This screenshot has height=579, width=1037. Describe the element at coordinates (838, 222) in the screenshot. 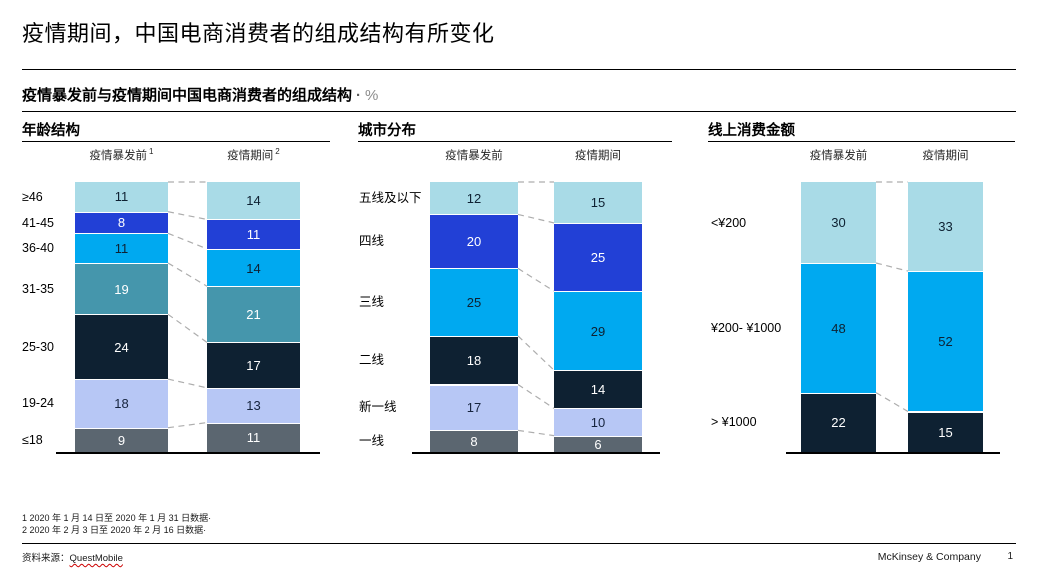

I see `bar-segment: 30` at that location.